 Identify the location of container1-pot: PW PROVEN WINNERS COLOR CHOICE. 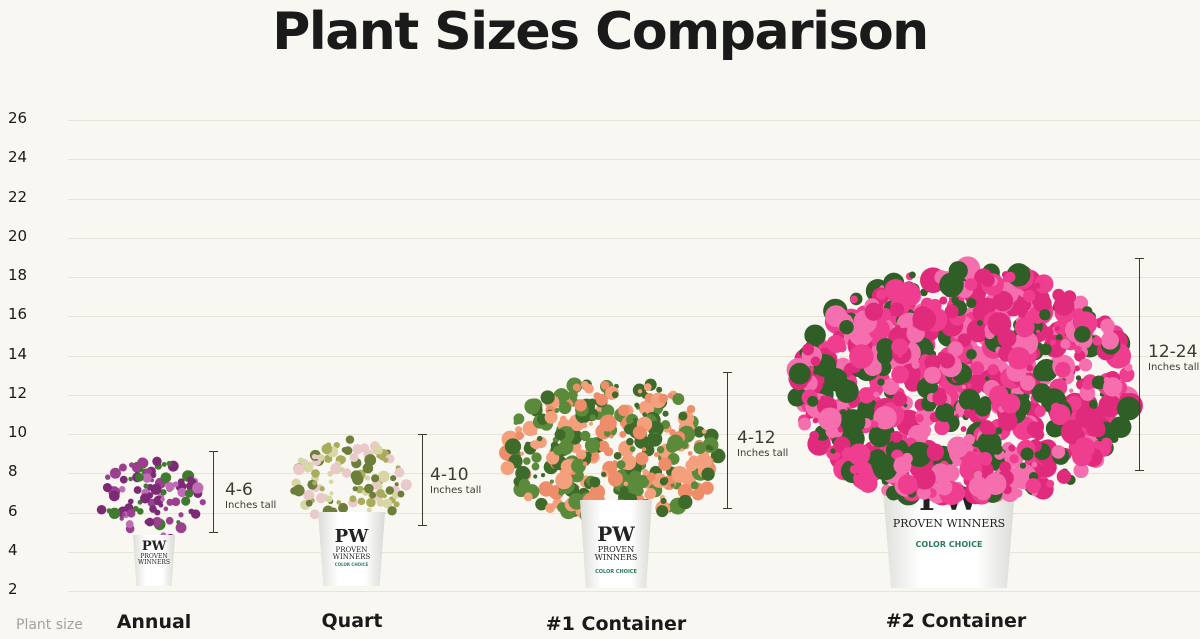
(616, 544).